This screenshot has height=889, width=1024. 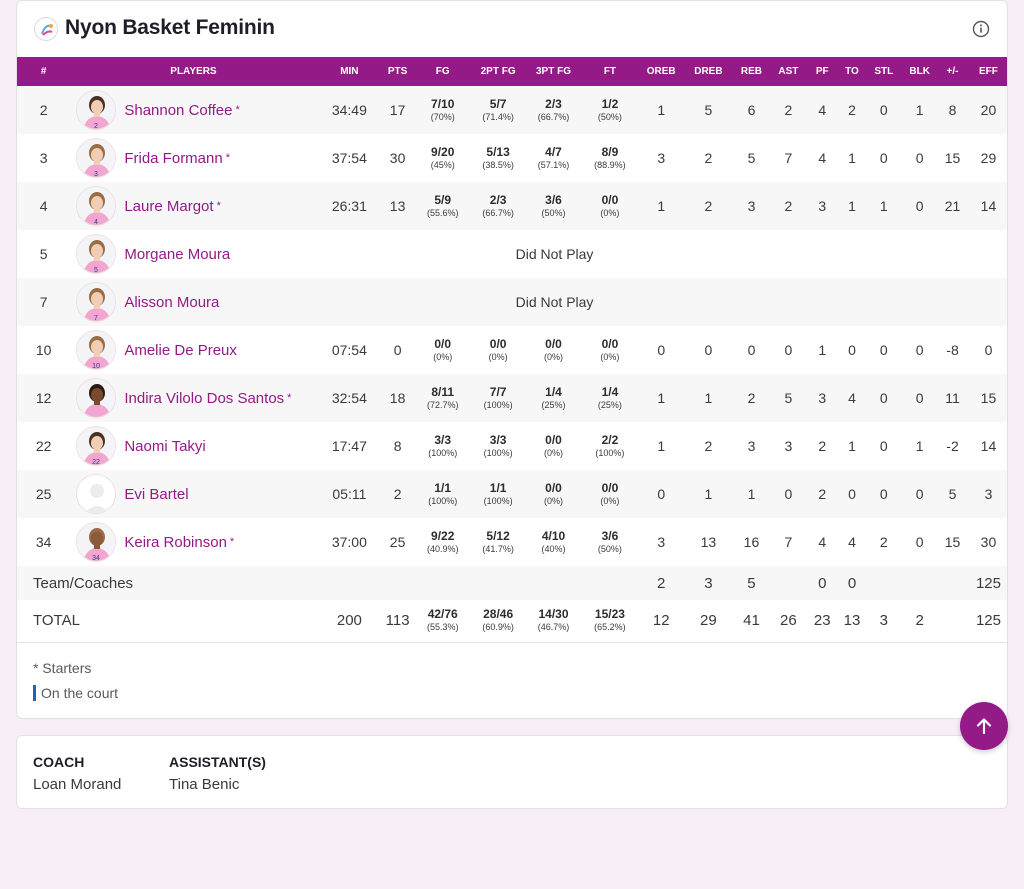 I want to click on stat-cell: 7/10 (70%), so click(x=442, y=110).